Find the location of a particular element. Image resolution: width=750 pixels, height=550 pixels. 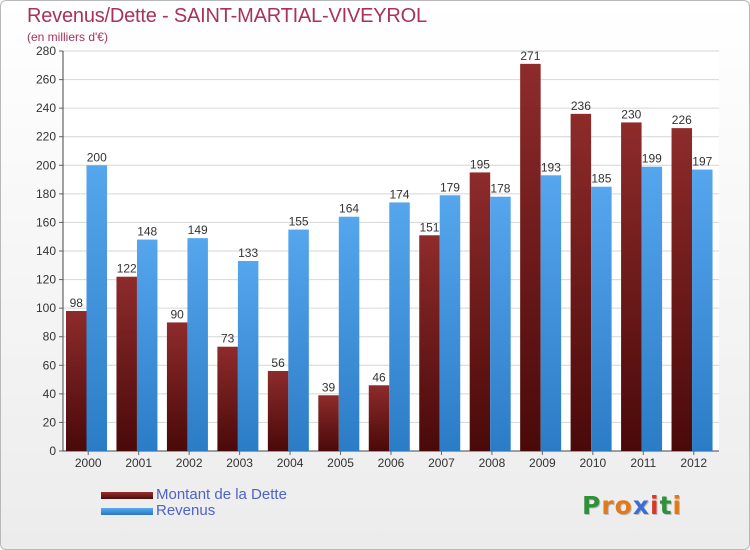

legend-label-revenus: Revenus is located at coordinates (186, 510).